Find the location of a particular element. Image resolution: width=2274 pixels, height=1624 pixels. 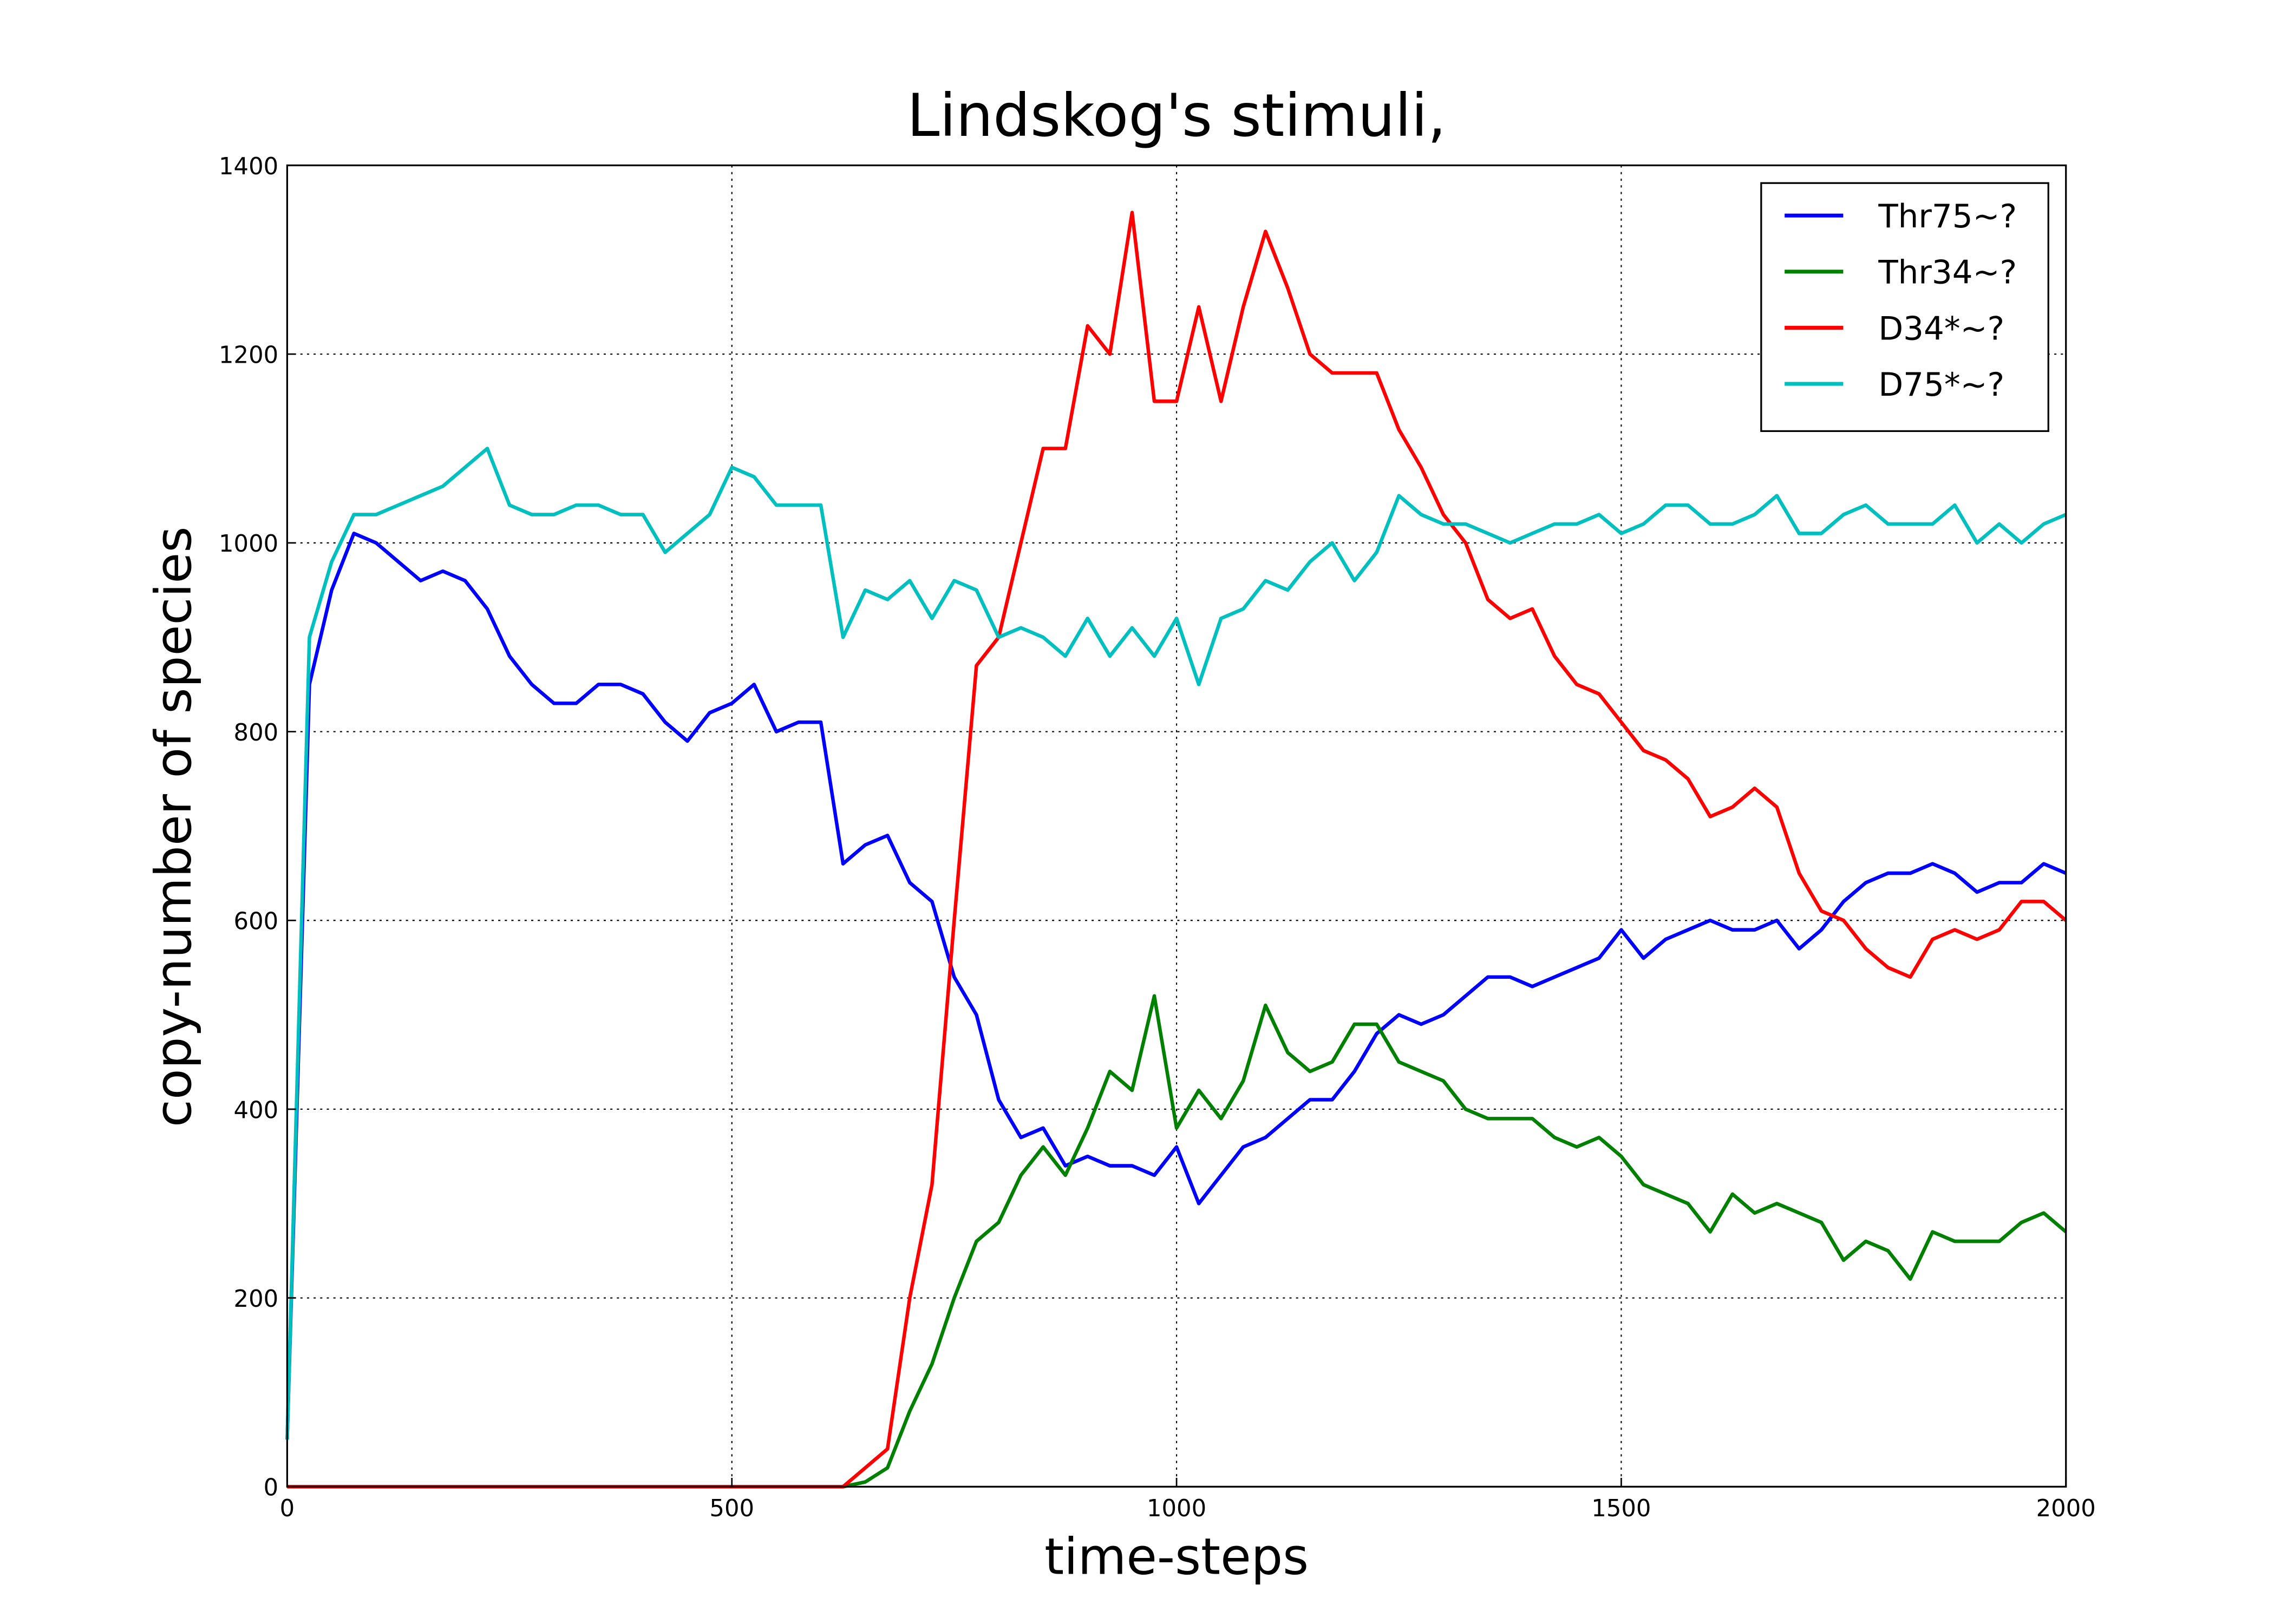

legend-label: Thr34~? is located at coordinates (1948, 272).